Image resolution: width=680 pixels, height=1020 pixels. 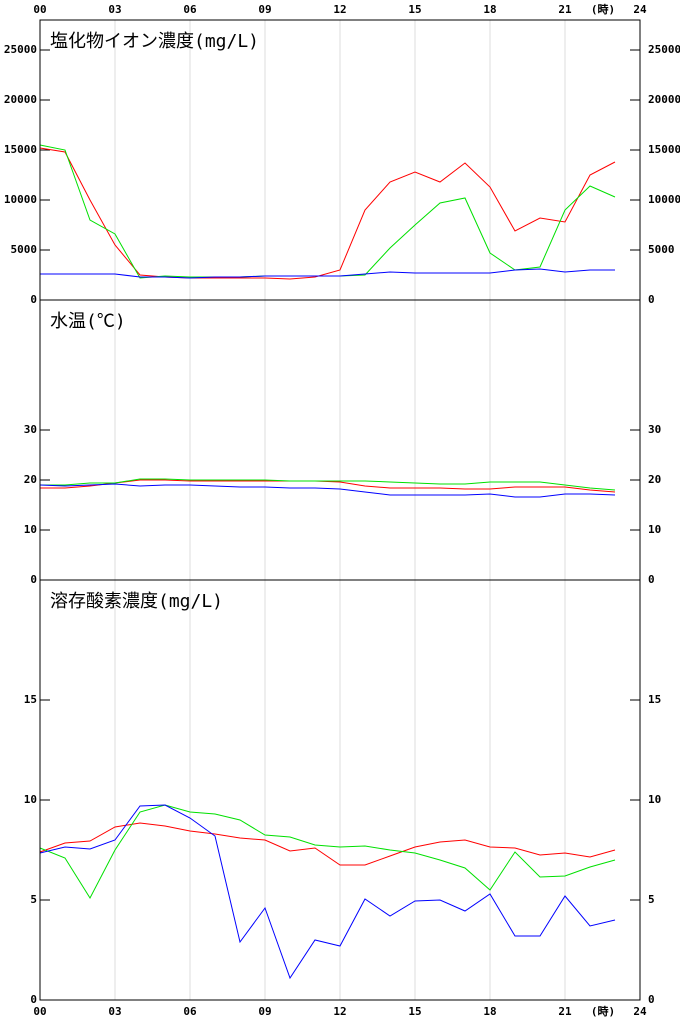 I want to click on panel-title: 水温(℃), so click(x=88, y=321).